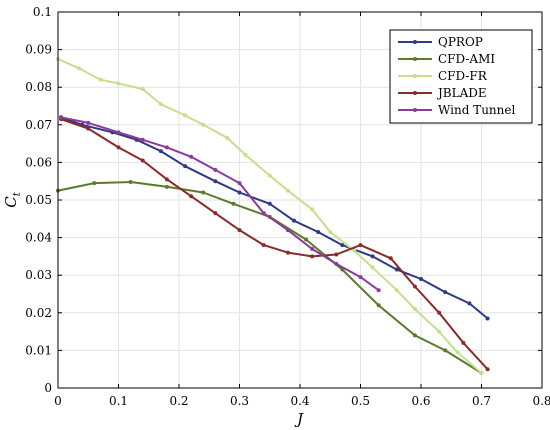 The width and height of the screenshot is (550, 430). Describe the element at coordinates (239, 401) in the screenshot. I see `x-tick-label: 0.3` at that location.